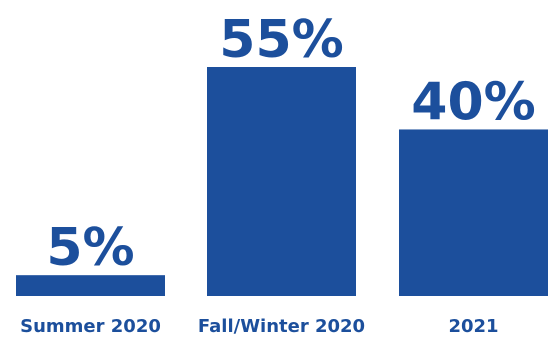 This screenshot has height=338, width=558. What do you see at coordinates (90, 248) in the screenshot?
I see `value-label-1: 5%` at bounding box center [90, 248].